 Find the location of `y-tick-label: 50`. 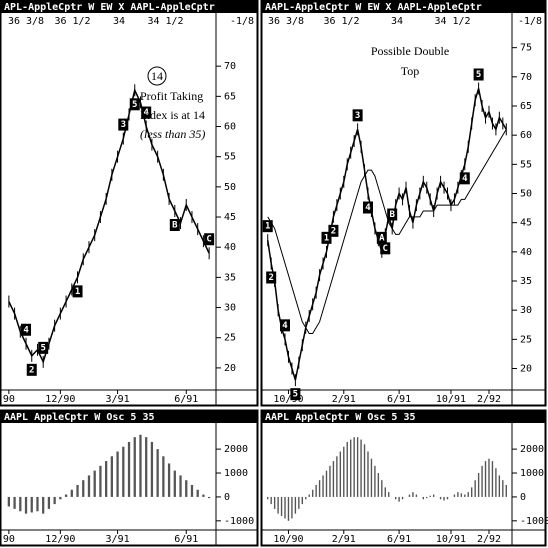

y-tick-label: 50 is located at coordinates (526, 194).